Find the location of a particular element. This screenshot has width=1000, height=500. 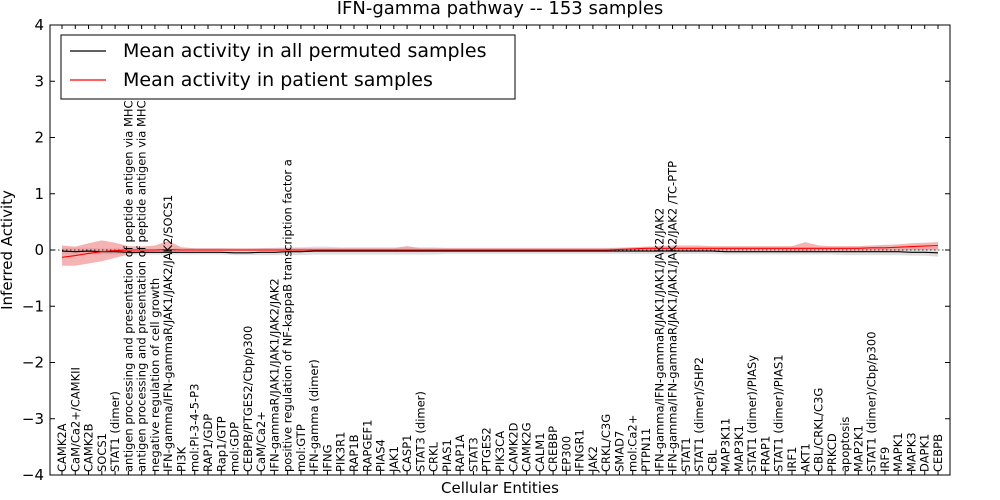

entity-label: IRF9 is located at coordinates (885, 459).